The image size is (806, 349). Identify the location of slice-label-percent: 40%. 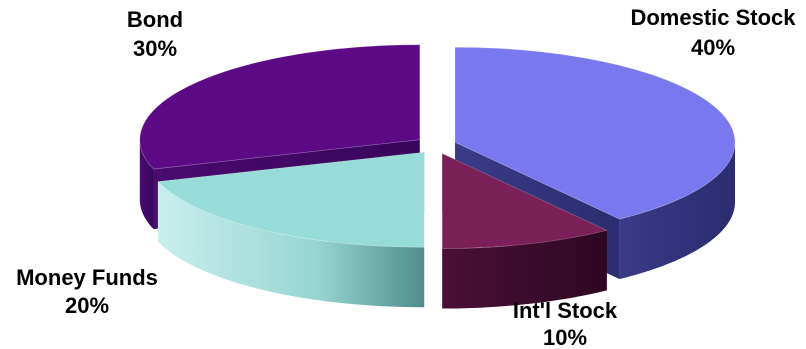
(713, 47).